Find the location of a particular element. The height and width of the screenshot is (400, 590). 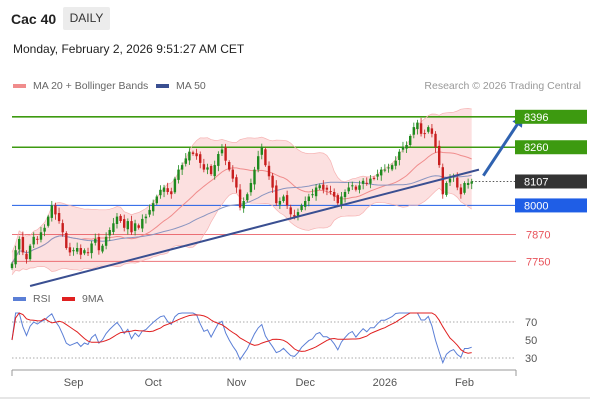

legend-9ma: 9MA is located at coordinates (83, 299).